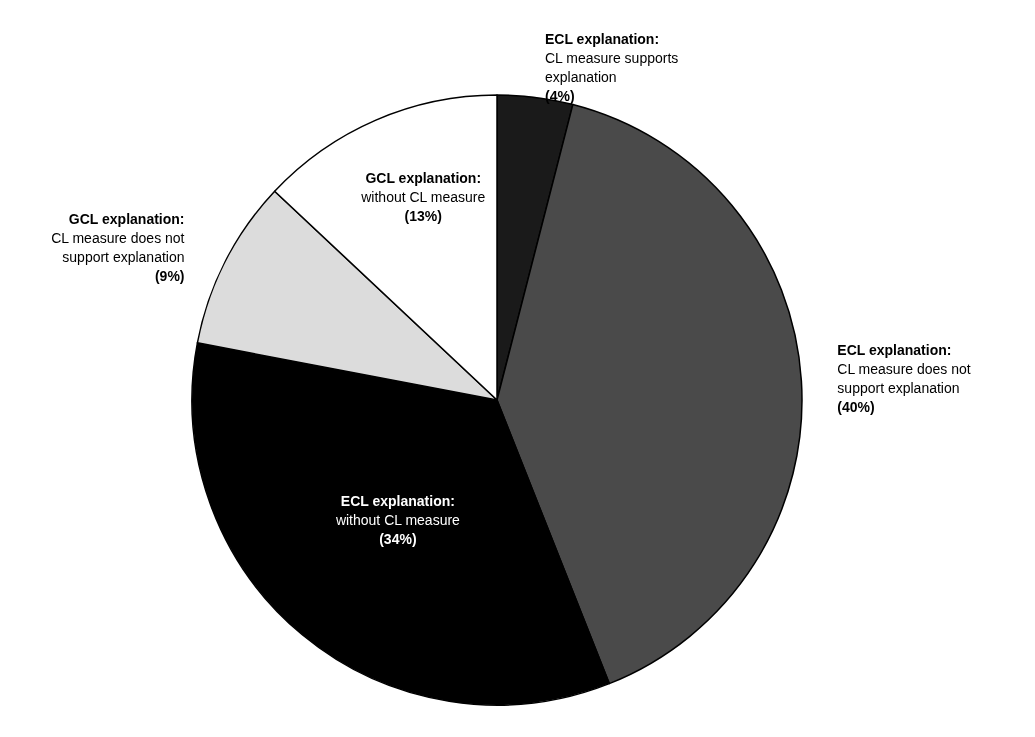  What do you see at coordinates (423, 216) in the screenshot?
I see `data-label: (13%)` at bounding box center [423, 216].